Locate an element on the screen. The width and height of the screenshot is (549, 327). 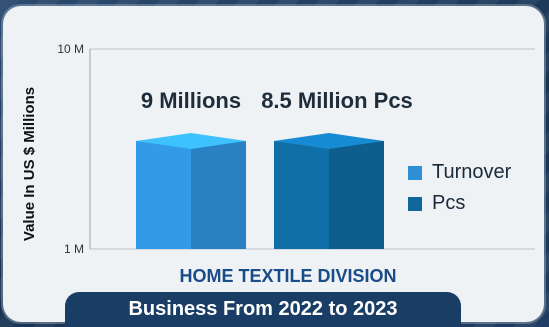
bar-turnover-right-face is located at coordinates (218, 195).